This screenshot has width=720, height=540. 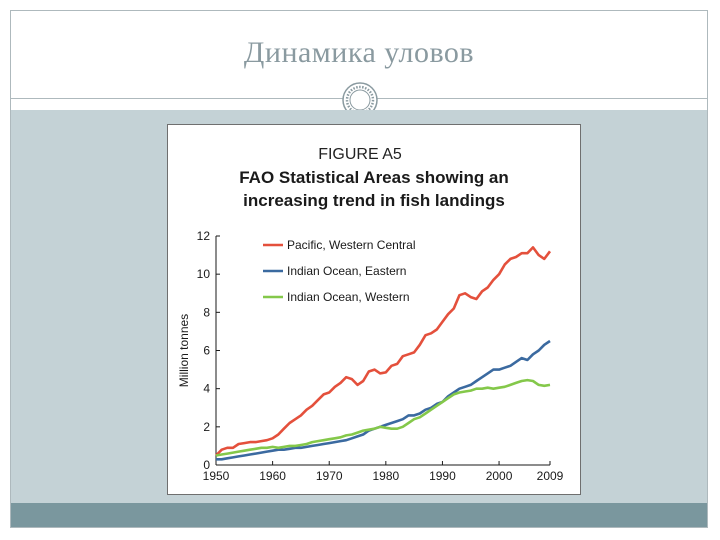 What do you see at coordinates (351, 245) in the screenshot?
I see `legend-label-1: Pacific, Western Central` at bounding box center [351, 245].